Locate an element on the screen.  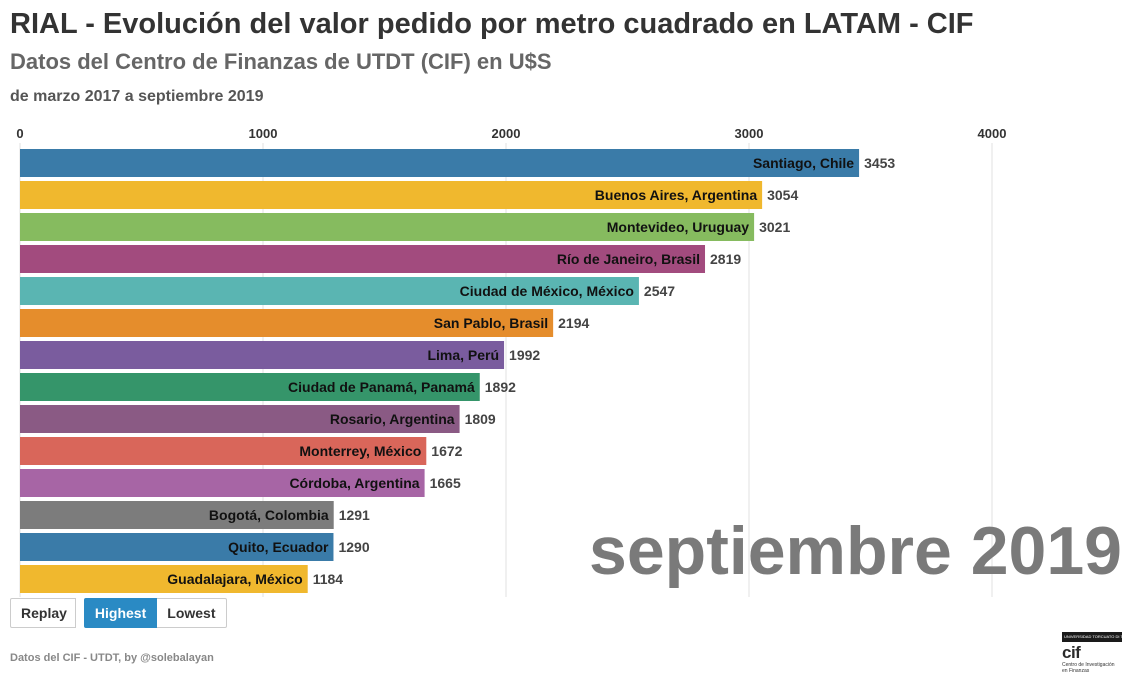
bar-value-label: 1665 is located at coordinates (445, 483).